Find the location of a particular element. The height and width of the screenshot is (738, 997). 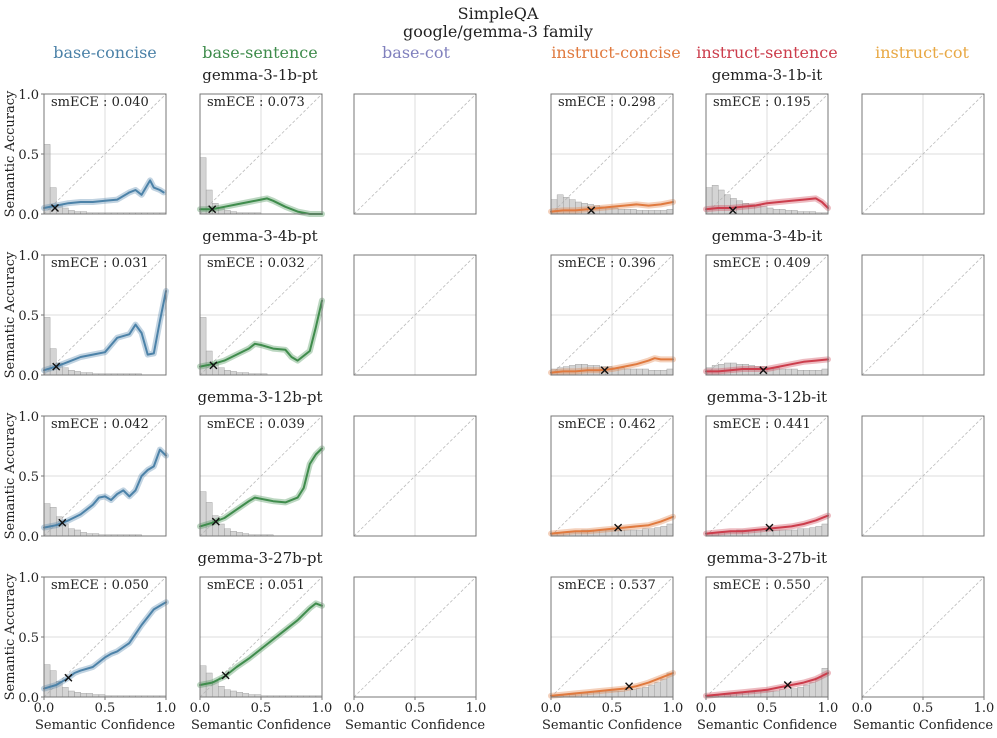

y-tick-label: 0.0 is located at coordinates (28, 215).